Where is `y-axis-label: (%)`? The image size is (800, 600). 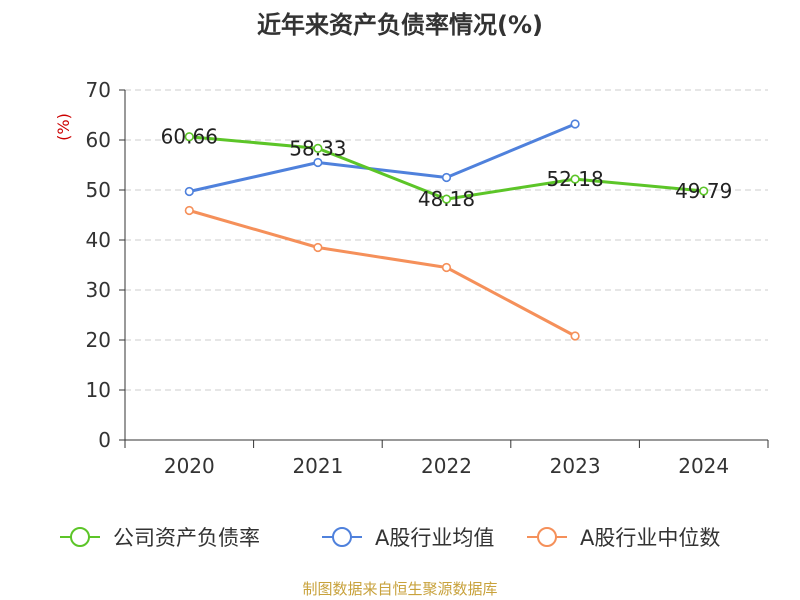 y-axis-label: (%) is located at coordinates (63, 127).